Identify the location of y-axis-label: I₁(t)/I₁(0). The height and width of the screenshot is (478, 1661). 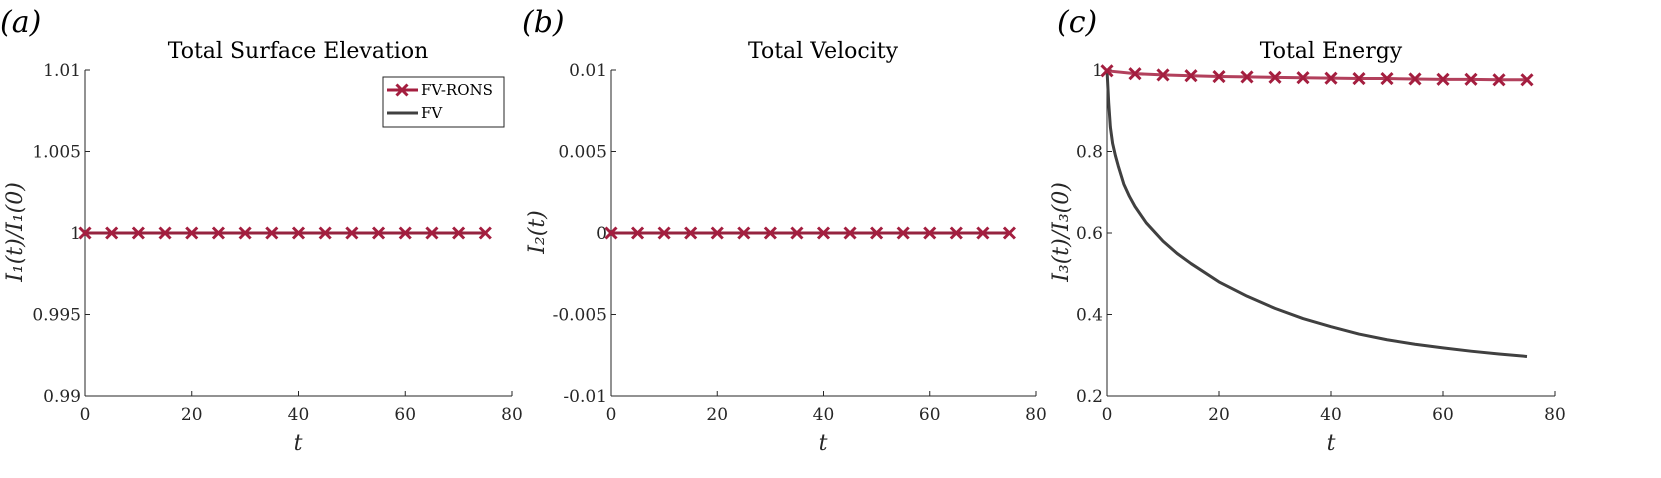
(15, 232).